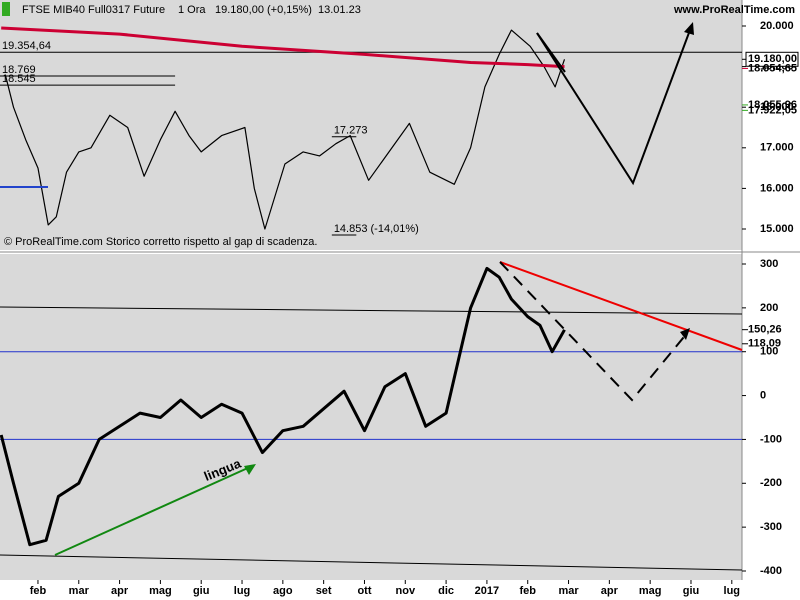 The image size is (800, 600). What do you see at coordinates (771, 527) in the screenshot?
I see `y-tick-label: -300` at bounding box center [771, 527].